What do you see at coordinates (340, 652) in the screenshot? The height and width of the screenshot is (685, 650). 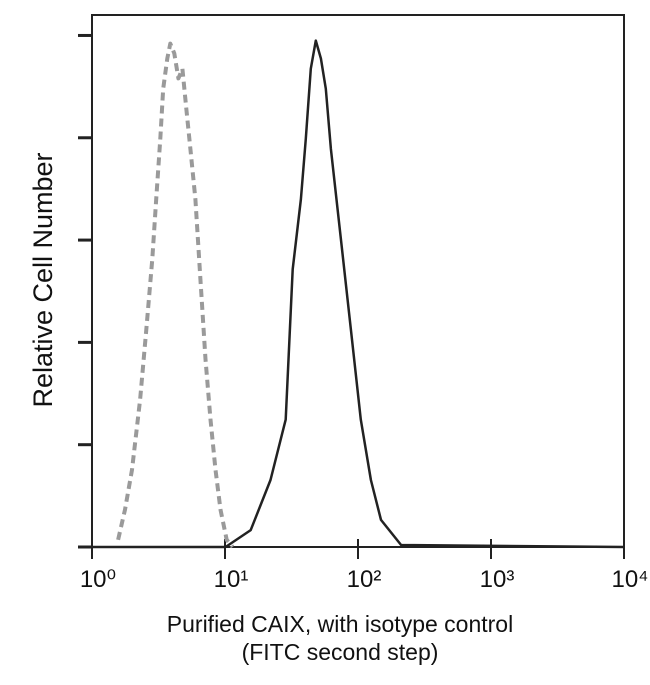 I see `x-axis-label: (FITC second step)` at bounding box center [340, 652].